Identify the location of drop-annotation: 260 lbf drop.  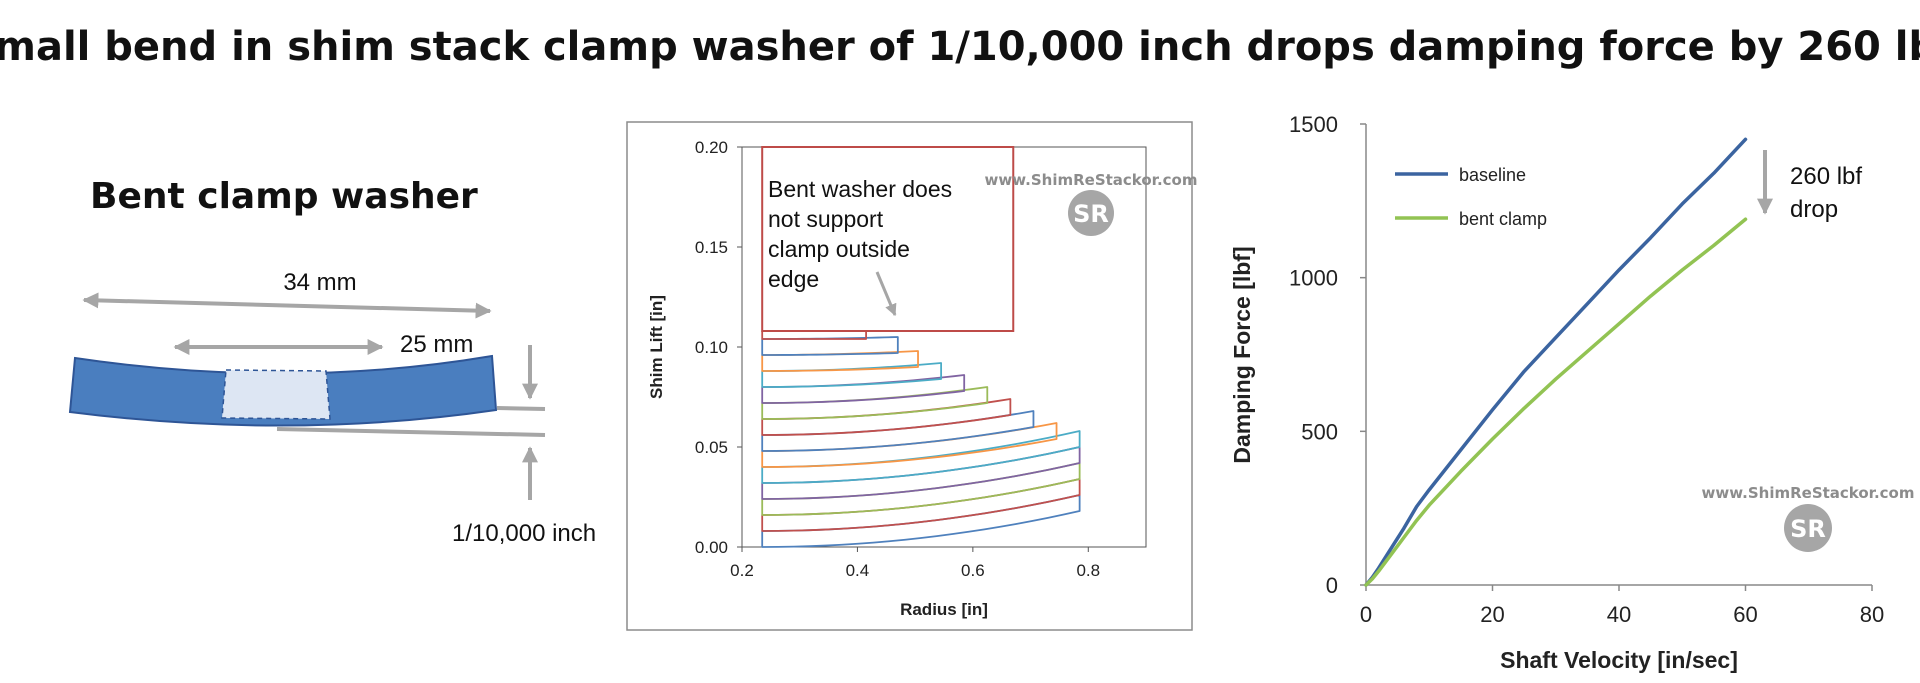
(1826, 193).